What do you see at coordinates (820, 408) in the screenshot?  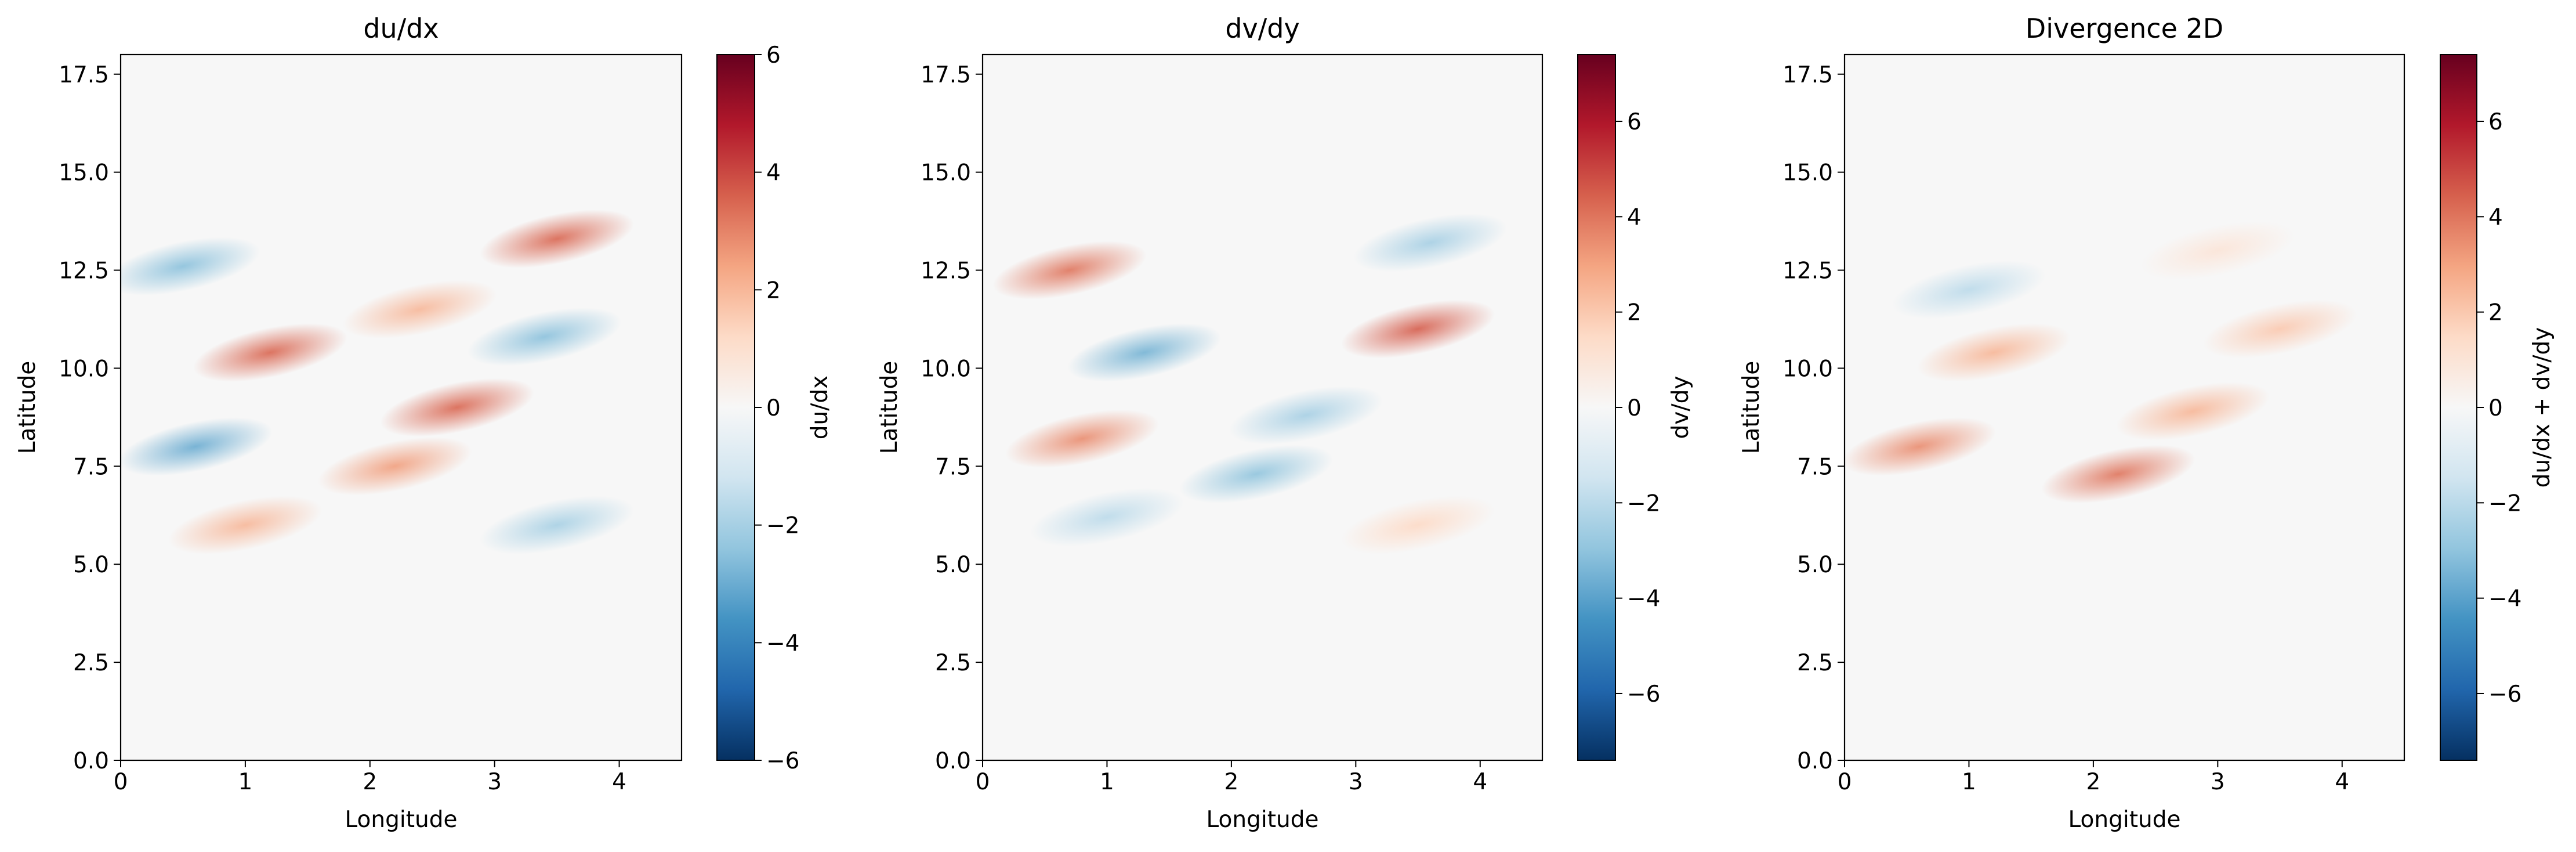 I see `colorbar-label: du/dx` at bounding box center [820, 408].